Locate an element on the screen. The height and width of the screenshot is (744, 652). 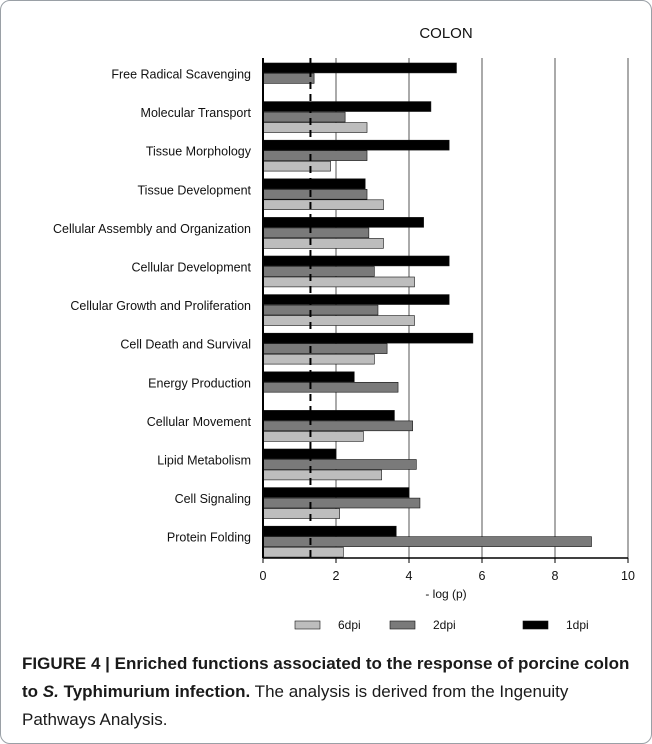
x-tick-label: 0 is located at coordinates (263, 576).